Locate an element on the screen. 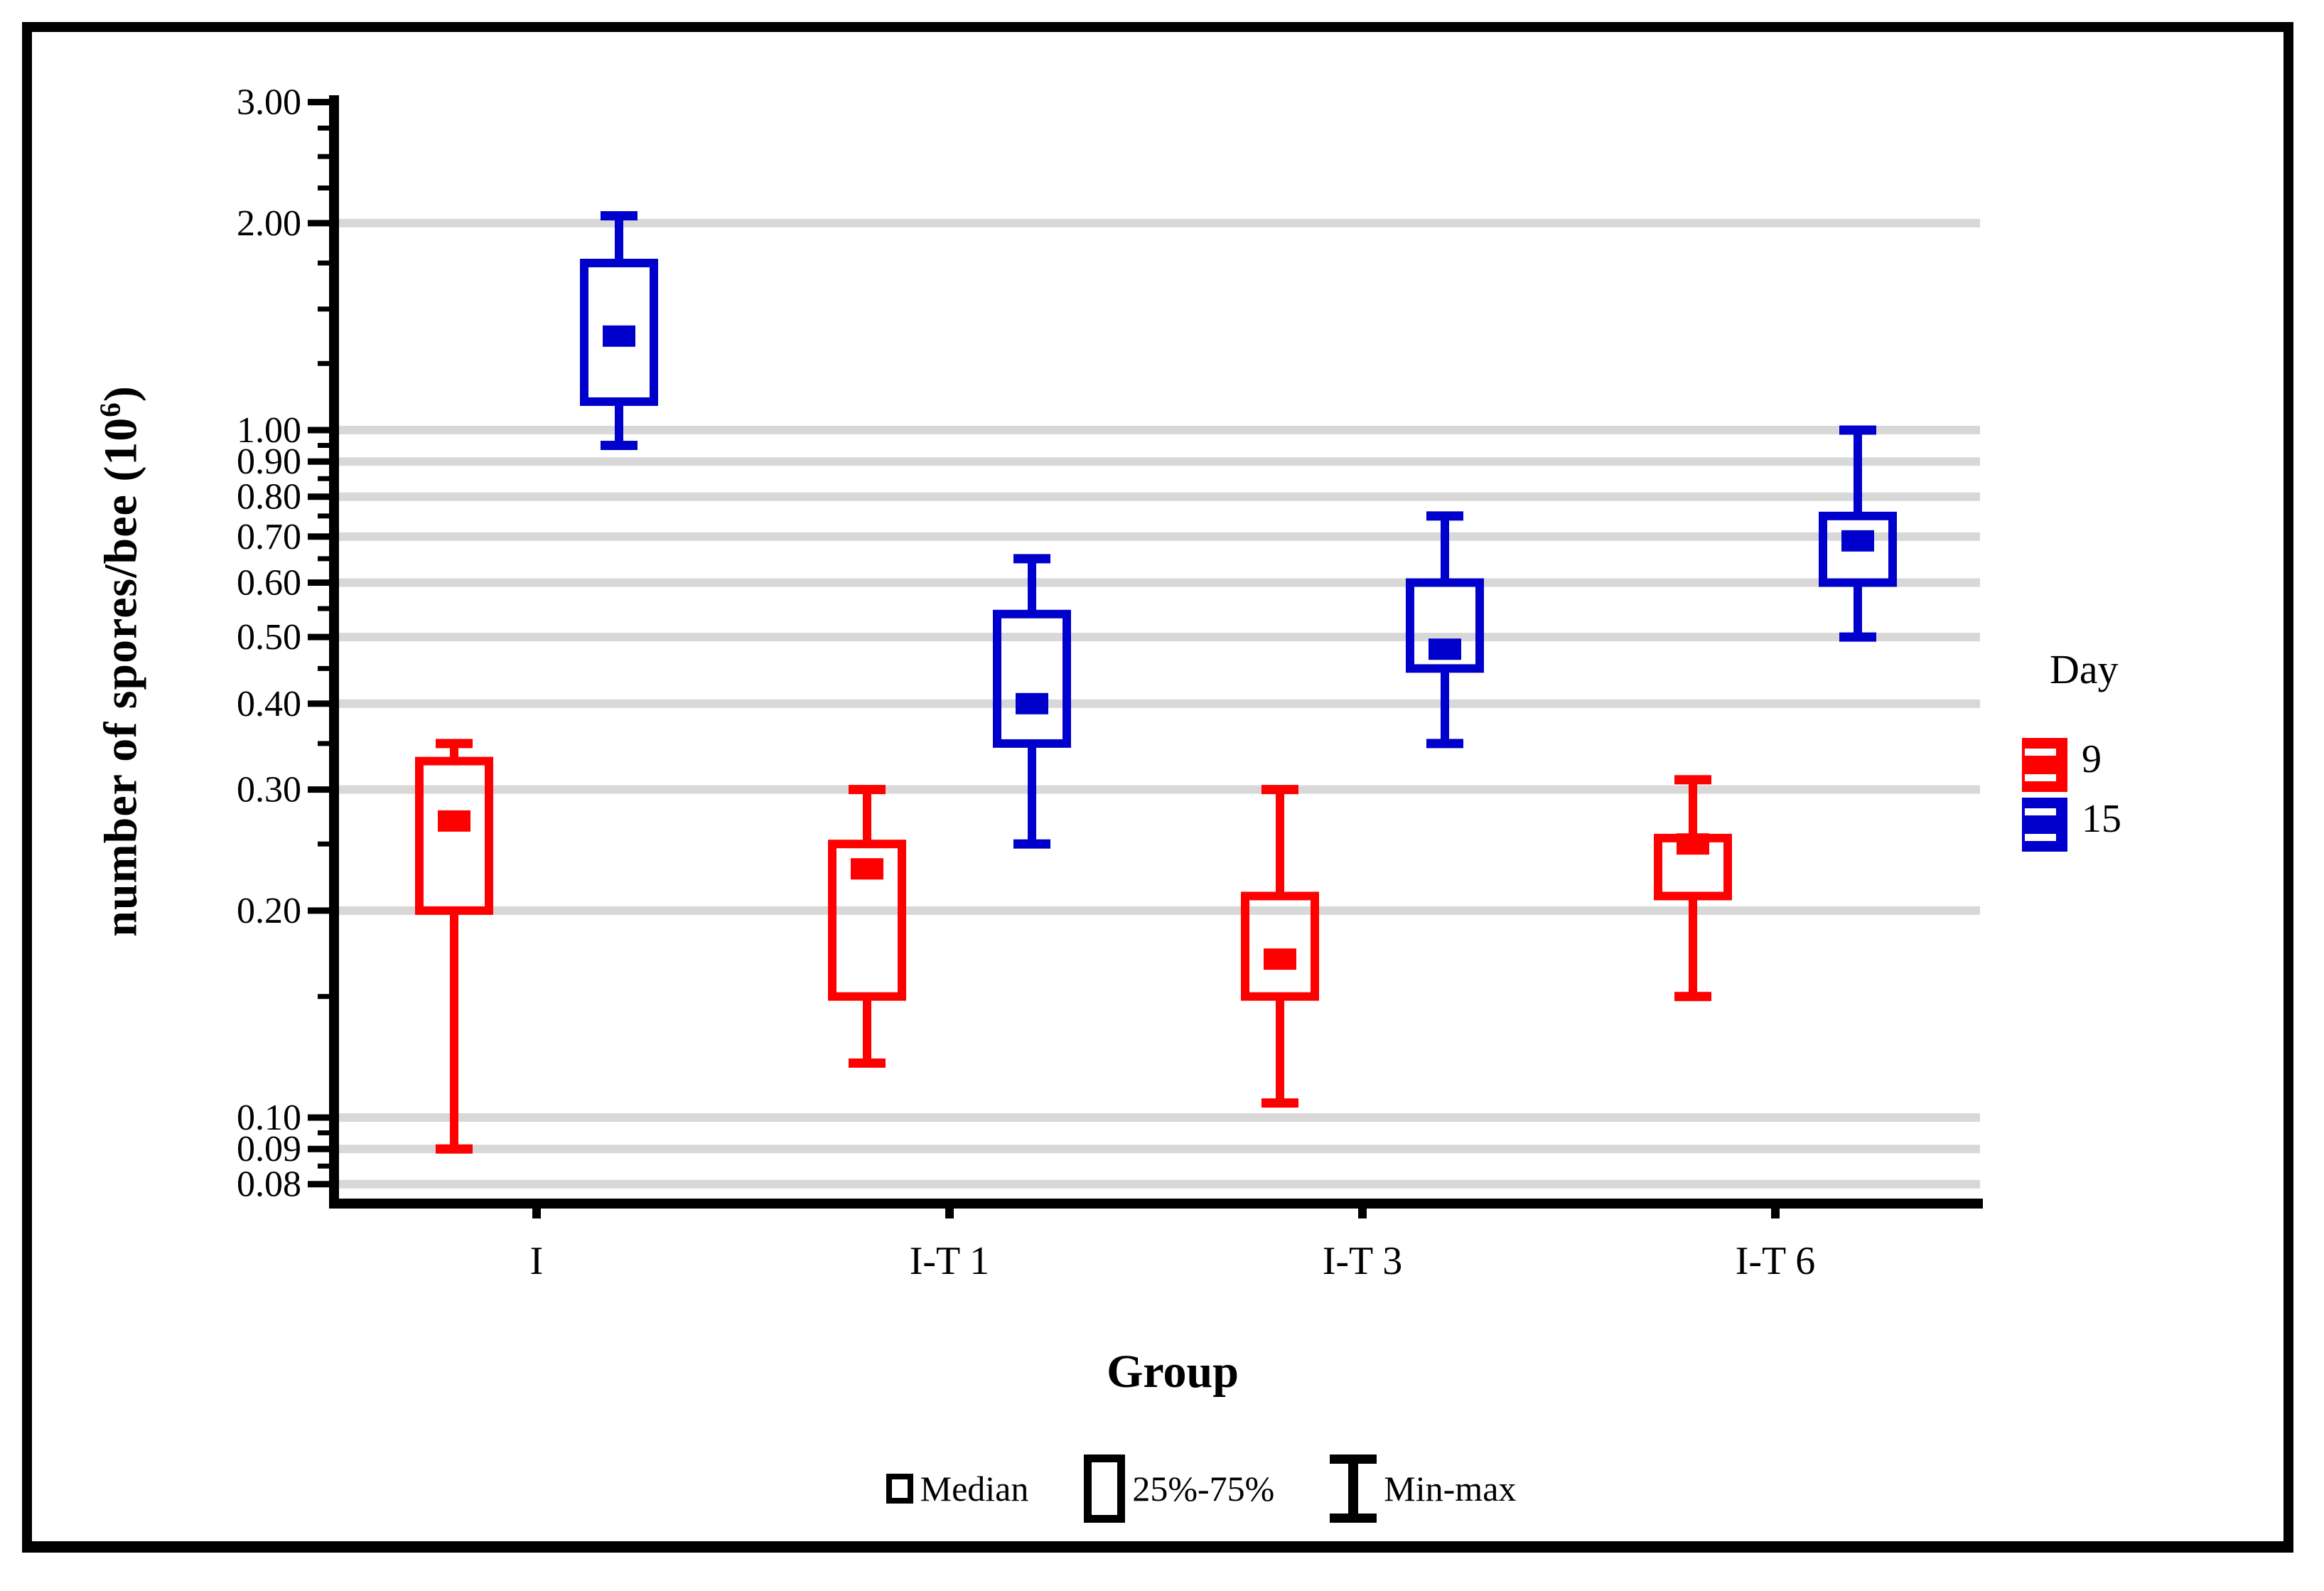 This screenshot has height=1591, width=2324. y-tick-label: 0.50 is located at coordinates (269, 637).